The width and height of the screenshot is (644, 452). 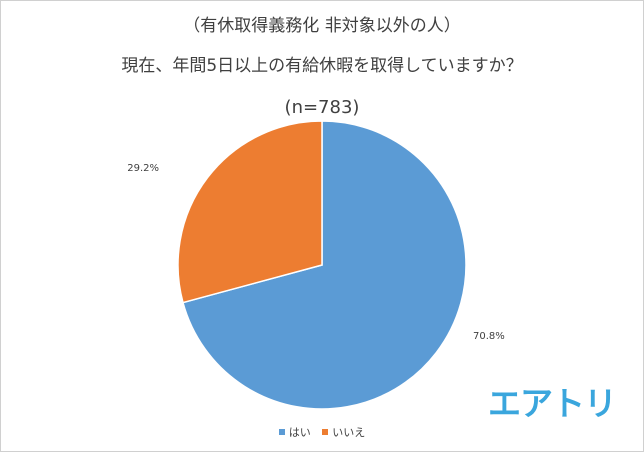 I want to click on chart-title-sample-size: (n=783), so click(x=322, y=107).